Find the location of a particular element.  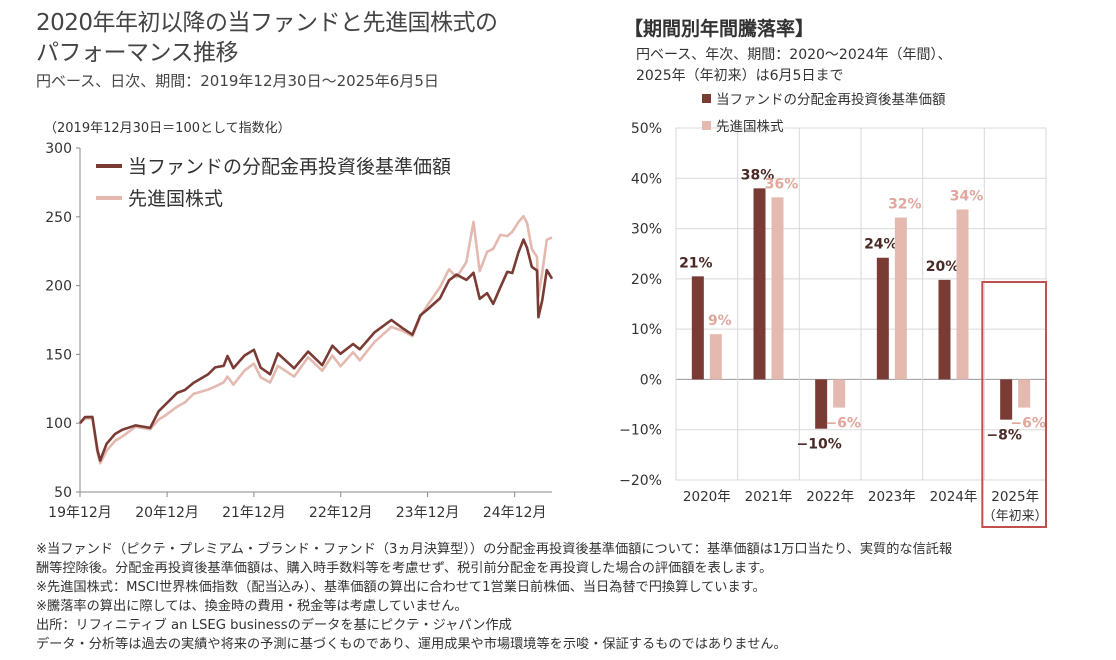

footnote: ※騰落率の算出に際しては、換金時の費用・税金等は考慮していません。 is located at coordinates (252, 606).